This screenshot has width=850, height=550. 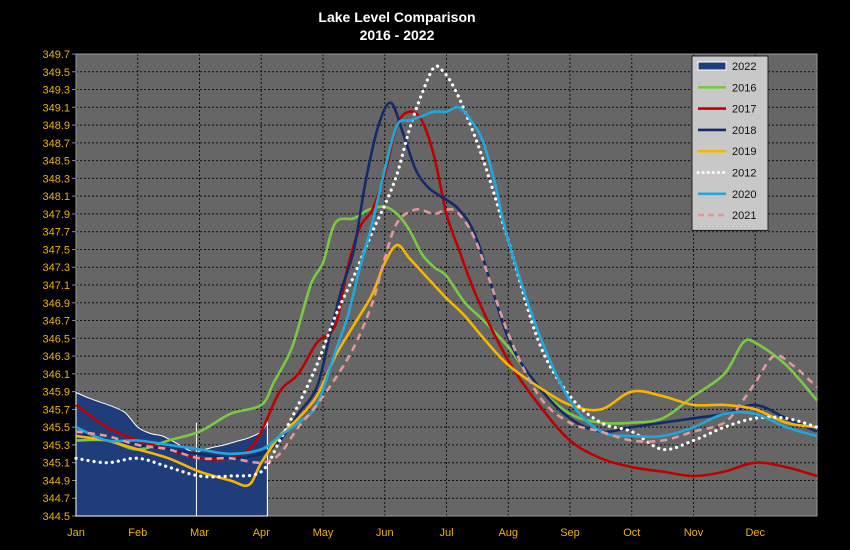 I want to click on legend: 2022 2016 2017 2018 2019 2012 2020 2021, so click(x=730, y=143).